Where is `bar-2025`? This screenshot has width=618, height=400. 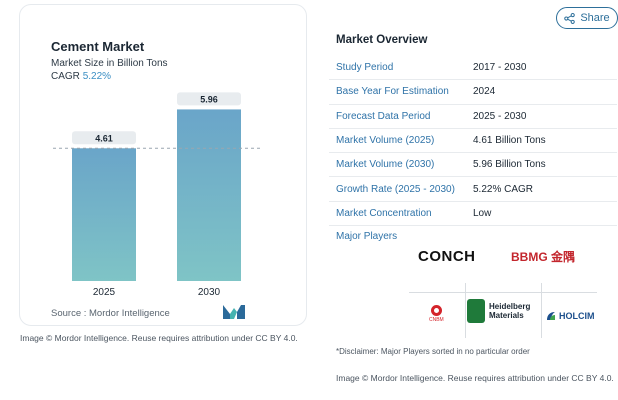
bar-2025 is located at coordinates (104, 214).